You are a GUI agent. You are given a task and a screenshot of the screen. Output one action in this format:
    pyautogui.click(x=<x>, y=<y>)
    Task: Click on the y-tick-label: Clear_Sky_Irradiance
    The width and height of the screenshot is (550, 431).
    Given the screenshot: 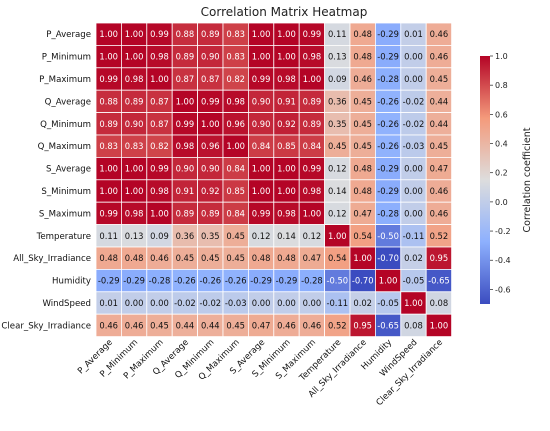 What is the action you would take?
    pyautogui.click(x=46, y=326)
    